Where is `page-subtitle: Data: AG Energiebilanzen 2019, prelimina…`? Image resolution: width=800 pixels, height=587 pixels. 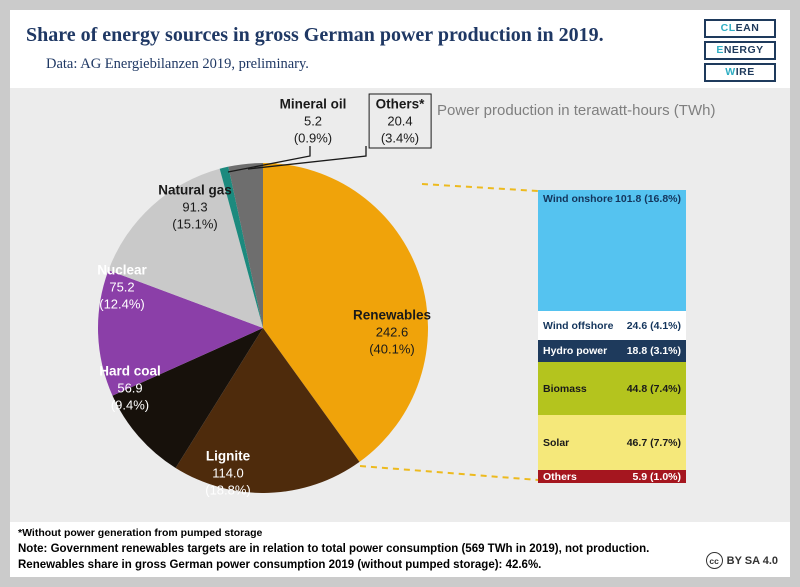 page-subtitle: Data: AG Energiebilanzen 2019, prelimina… is located at coordinates (177, 64).